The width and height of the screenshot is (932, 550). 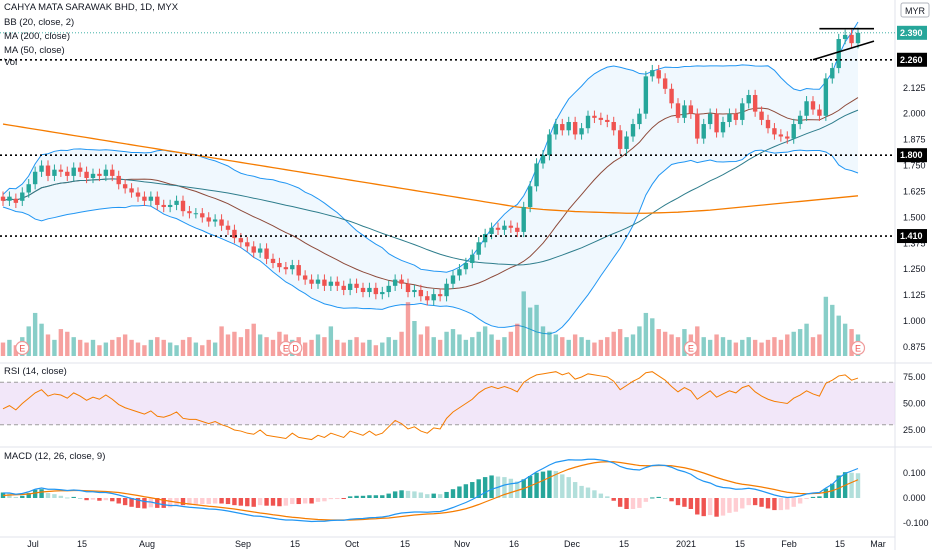 I want to click on time-tick-label: Aug, so click(x=147, y=544).